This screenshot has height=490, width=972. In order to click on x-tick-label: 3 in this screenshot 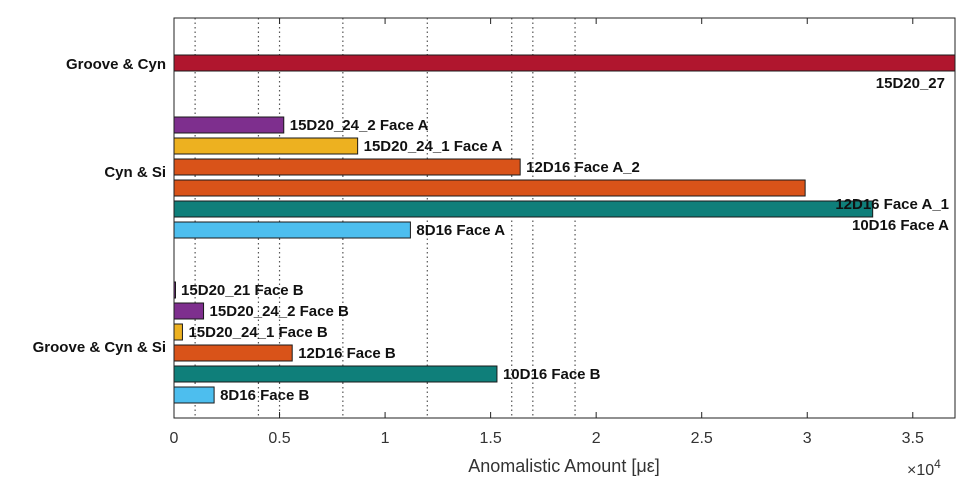, I will do `click(807, 438)`.